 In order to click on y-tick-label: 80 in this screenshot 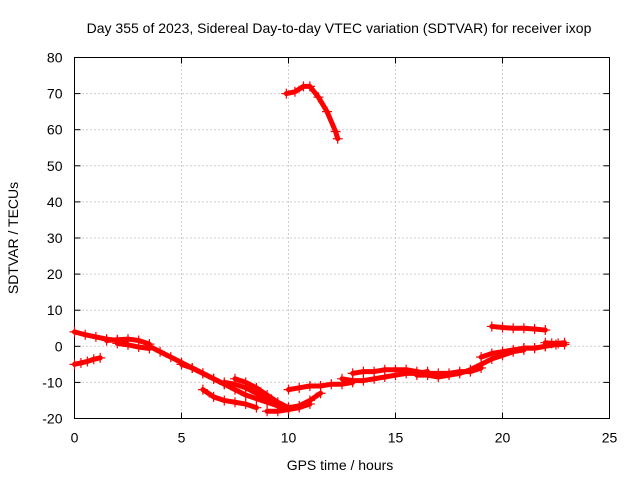, I will do `click(55, 58)`.